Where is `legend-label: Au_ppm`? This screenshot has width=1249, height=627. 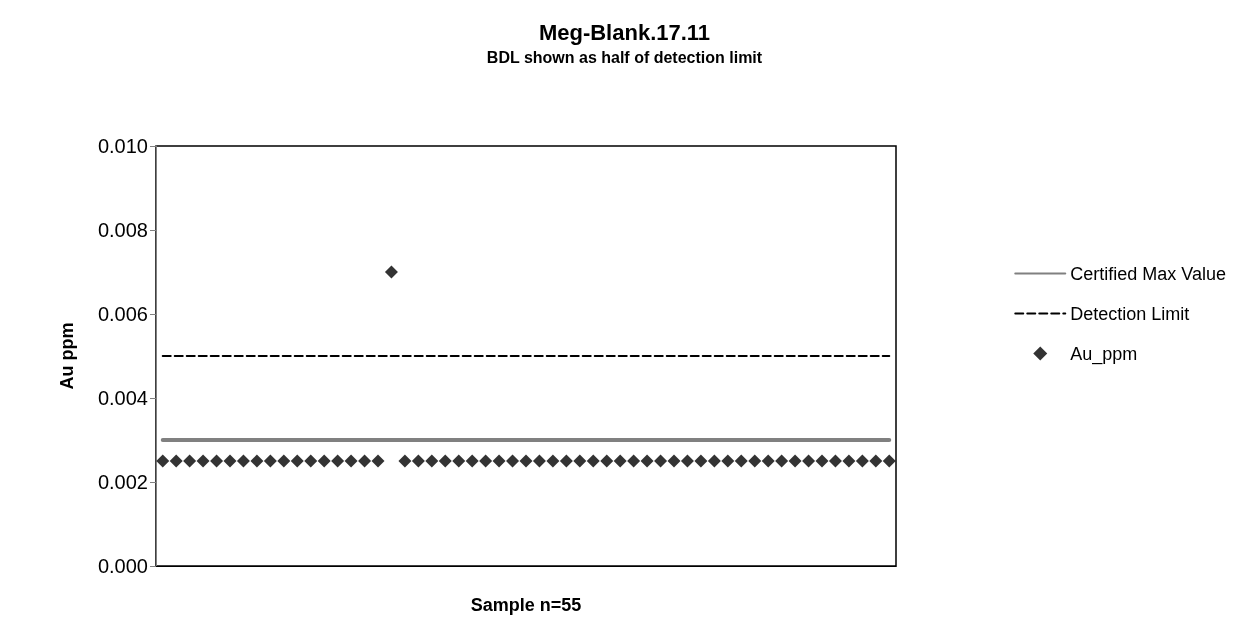 legend-label: Au_ppm is located at coordinates (1104, 354).